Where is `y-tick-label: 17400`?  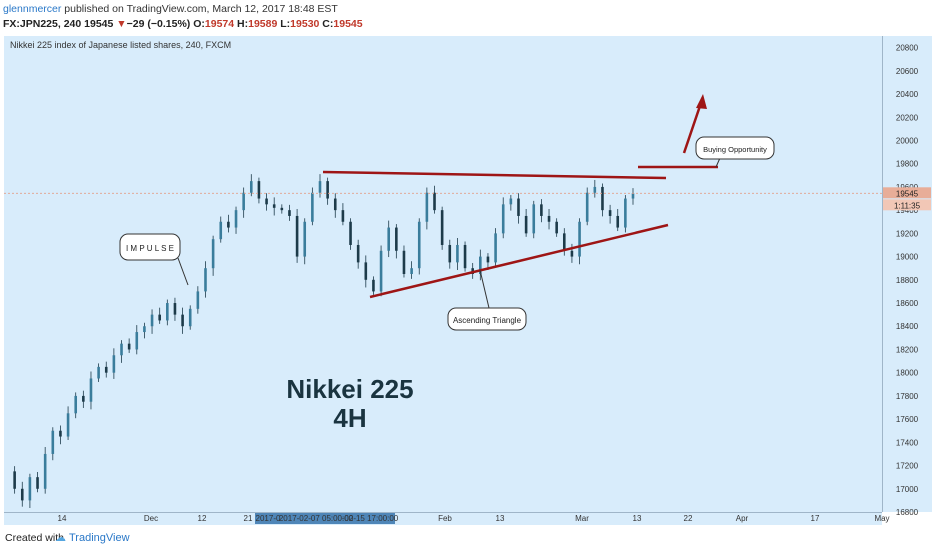
y-tick-label: 17400 is located at coordinates (907, 442).